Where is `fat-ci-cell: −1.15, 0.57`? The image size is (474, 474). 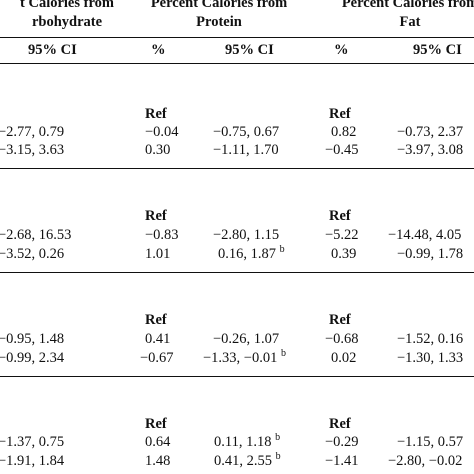
fat-ci-cell: −1.15, 0.57 is located at coordinates (430, 442).